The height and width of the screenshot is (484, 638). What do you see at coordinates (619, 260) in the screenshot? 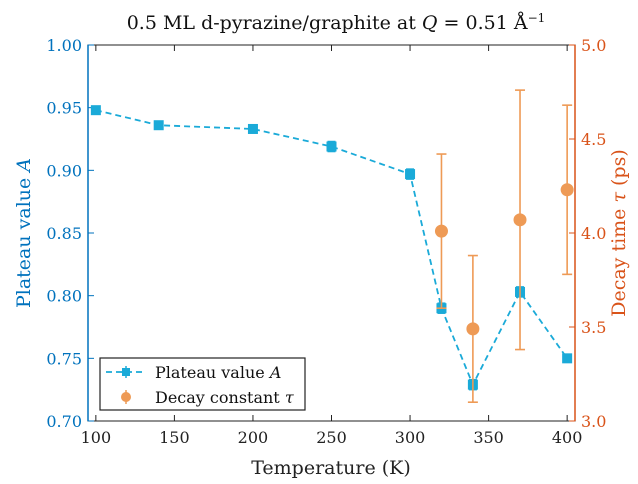
I see `y-right-label-text: Decay time` at bounding box center [619, 260].